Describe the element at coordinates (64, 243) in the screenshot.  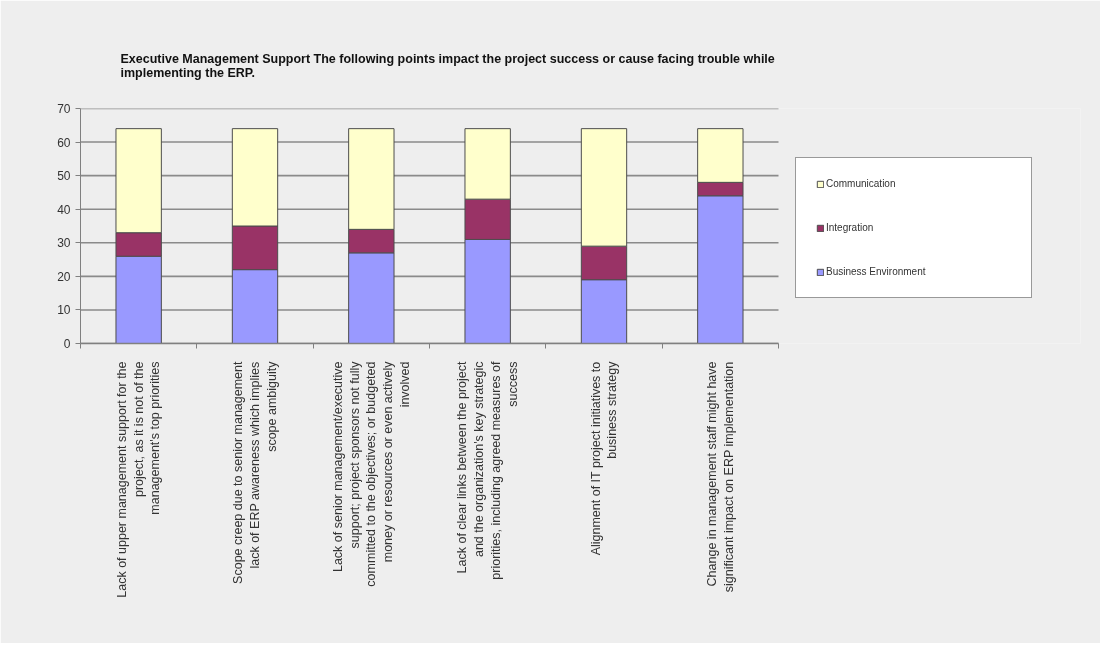
I see `y-tick-label: 30` at that location.